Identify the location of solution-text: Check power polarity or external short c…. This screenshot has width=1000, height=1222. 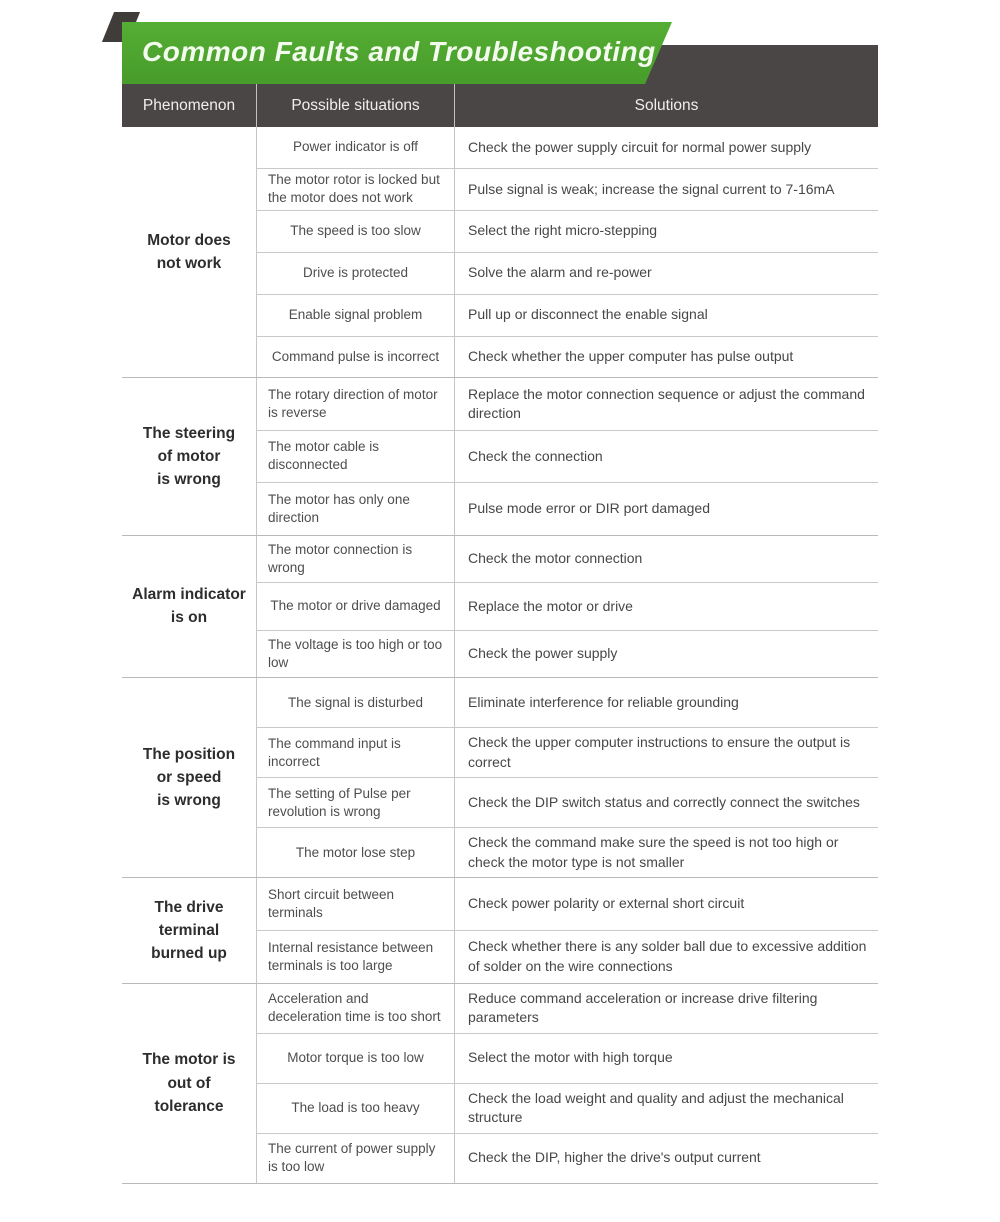
(606, 903).